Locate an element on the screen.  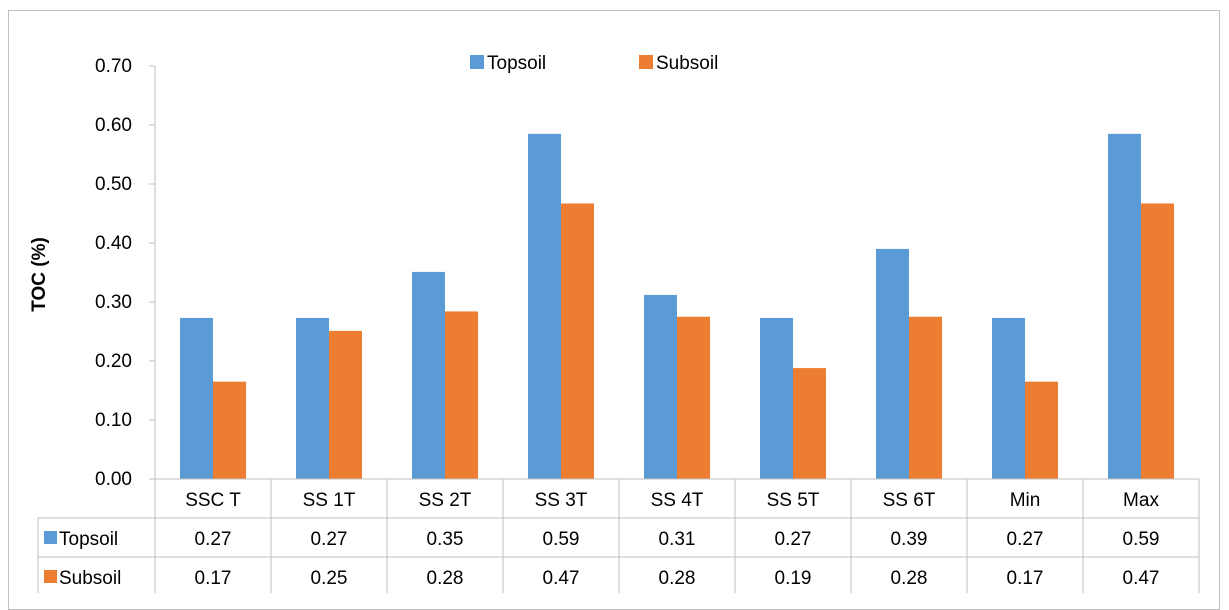
legend-swatch-topsoil is located at coordinates (477, 62).